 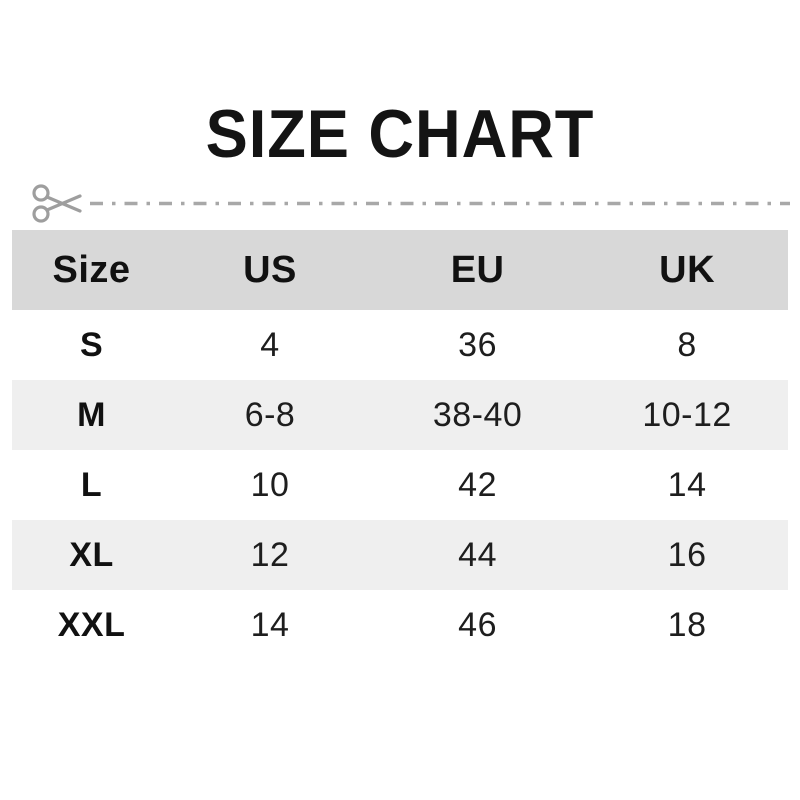 What do you see at coordinates (400, 625) in the screenshot?
I see `table-row-xxl: XXL 14 46 18` at bounding box center [400, 625].